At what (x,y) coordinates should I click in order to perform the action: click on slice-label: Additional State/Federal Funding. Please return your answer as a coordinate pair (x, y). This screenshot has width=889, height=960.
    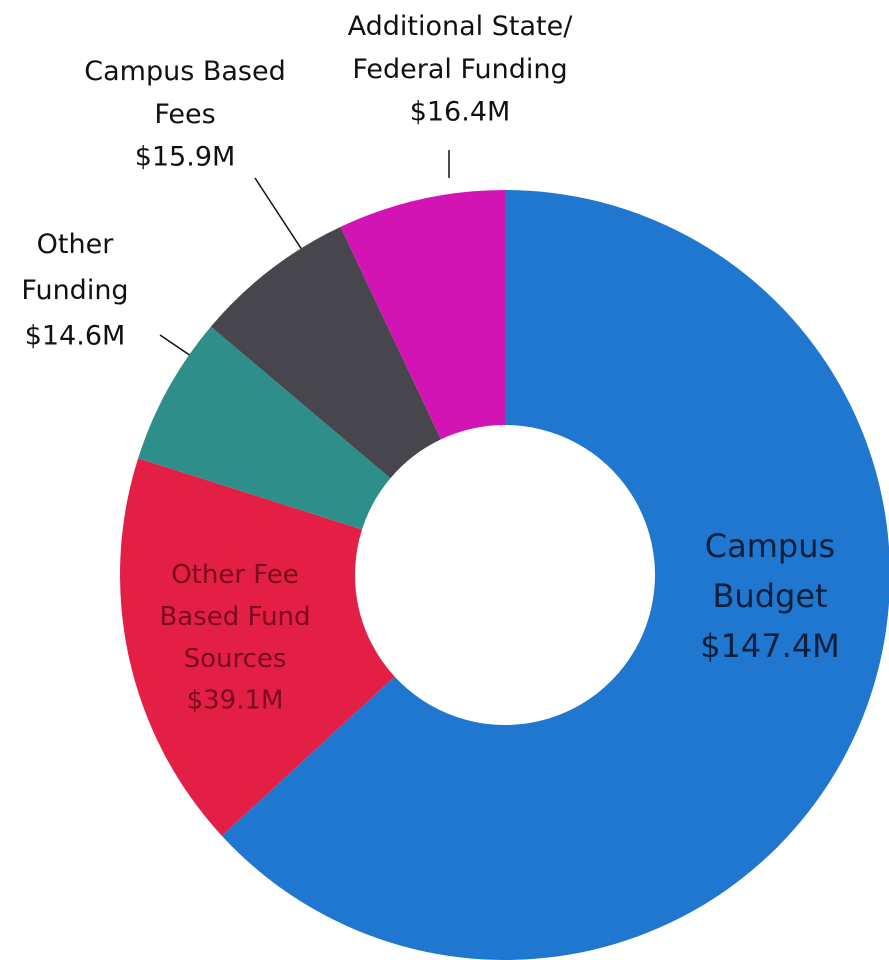
    Looking at the image, I should click on (461, 48).